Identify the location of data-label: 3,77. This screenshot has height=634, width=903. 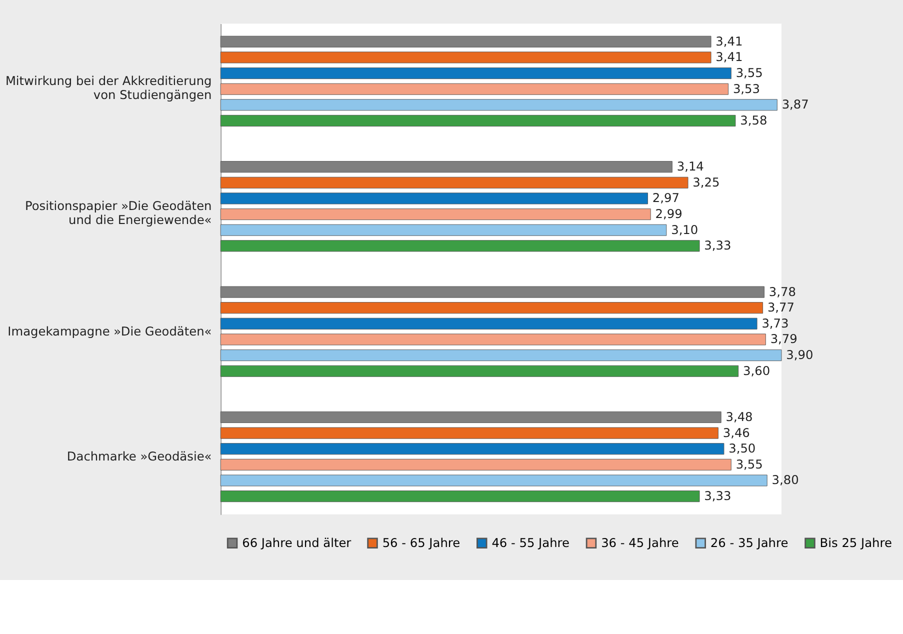
(781, 307).